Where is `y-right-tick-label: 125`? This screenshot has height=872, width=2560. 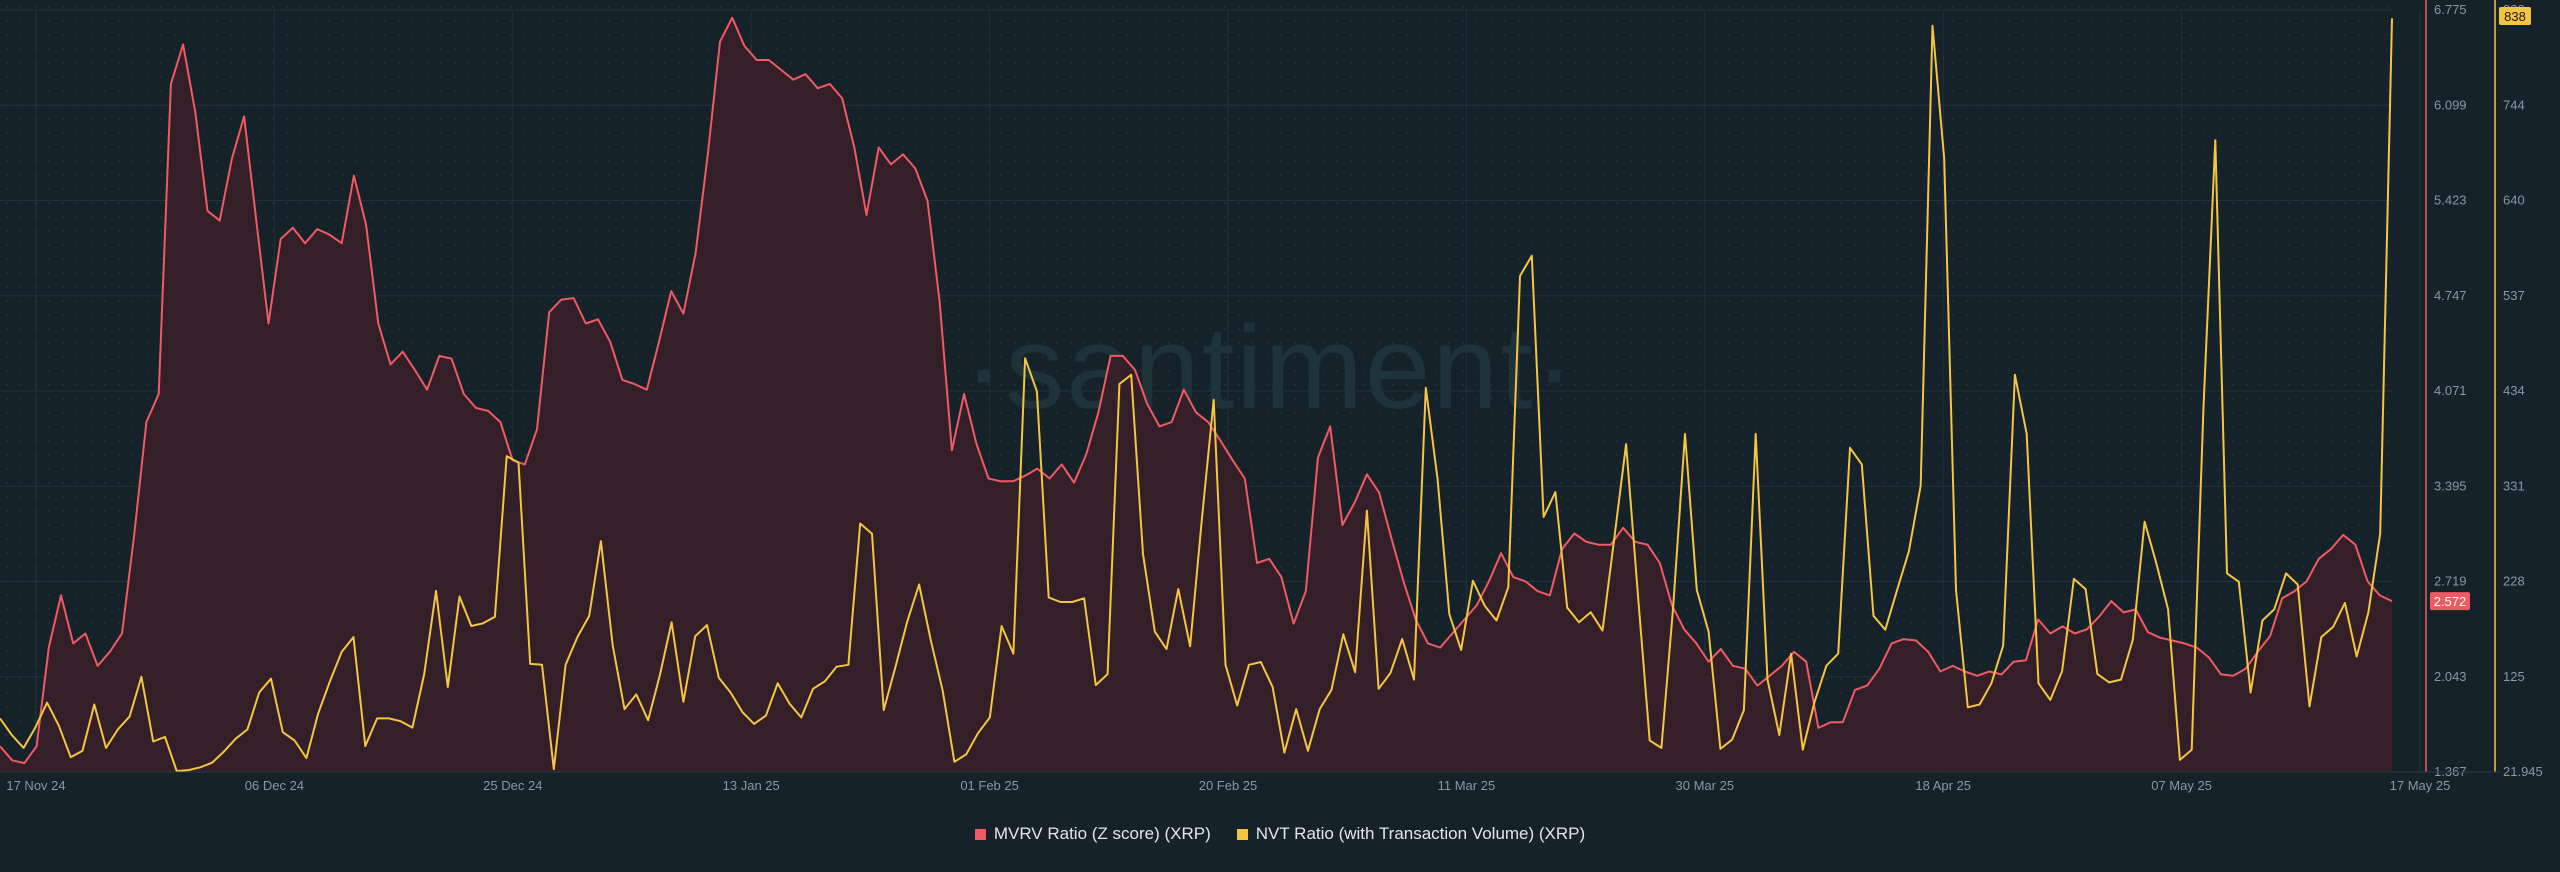 y-right-tick-label: 125 is located at coordinates (2514, 676).